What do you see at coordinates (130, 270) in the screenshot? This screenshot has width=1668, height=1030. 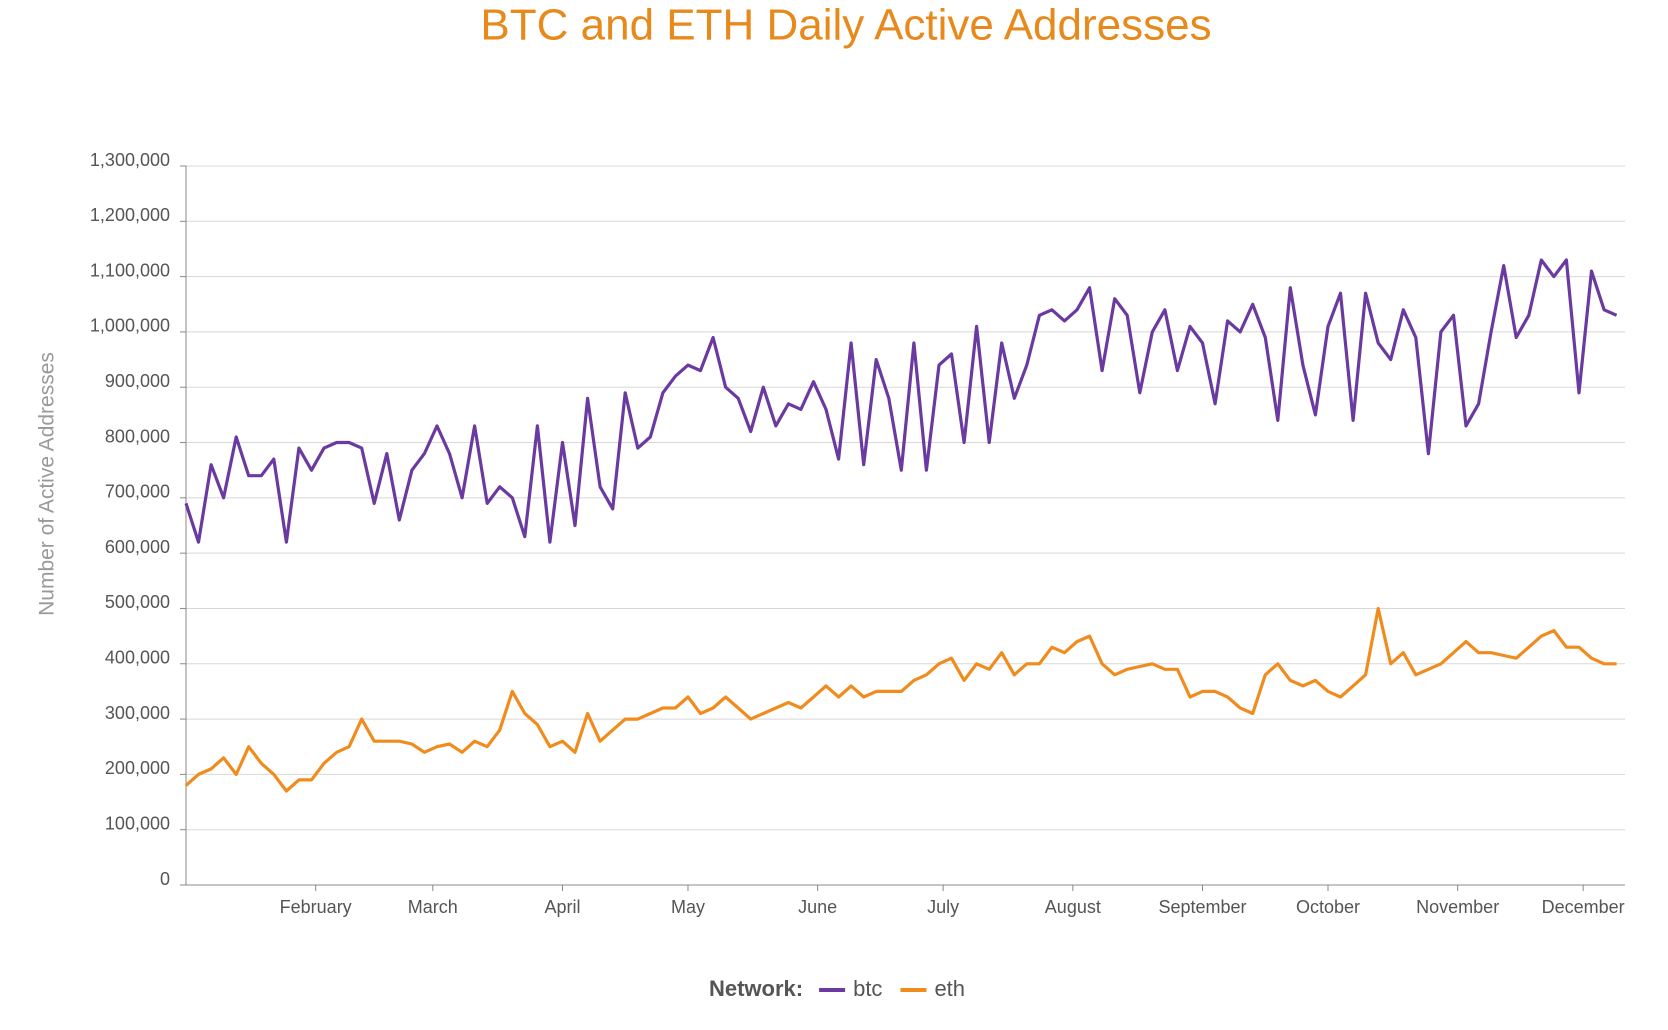 I see `y-tick-label: 1,100,000` at bounding box center [130, 270].